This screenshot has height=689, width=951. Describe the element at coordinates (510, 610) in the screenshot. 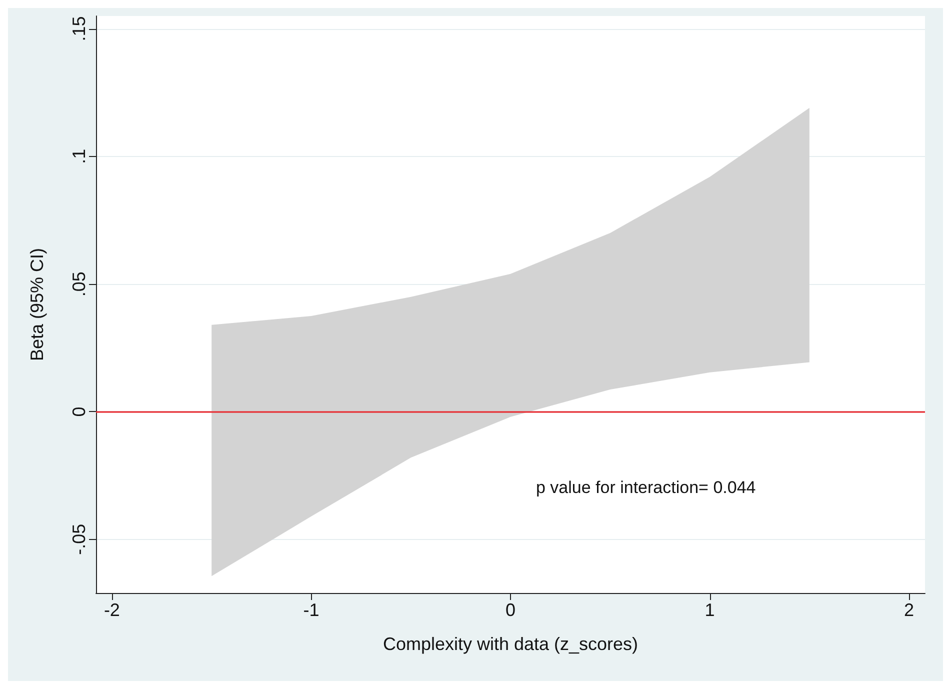

I see `x-tick-label: 0` at that location.